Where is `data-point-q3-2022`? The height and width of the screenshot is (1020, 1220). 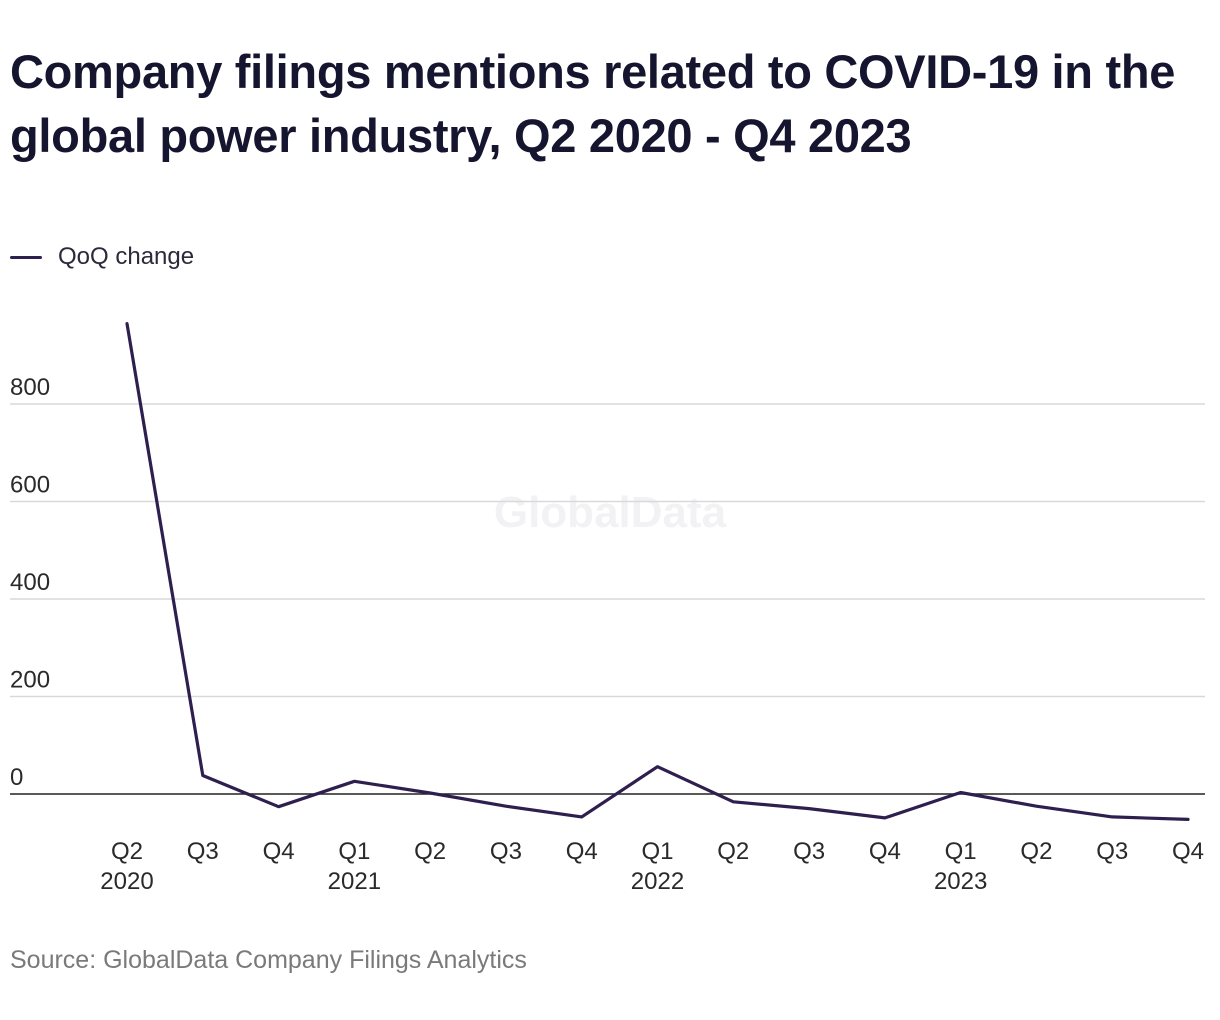 data-point-q3-2022 is located at coordinates (809, 809).